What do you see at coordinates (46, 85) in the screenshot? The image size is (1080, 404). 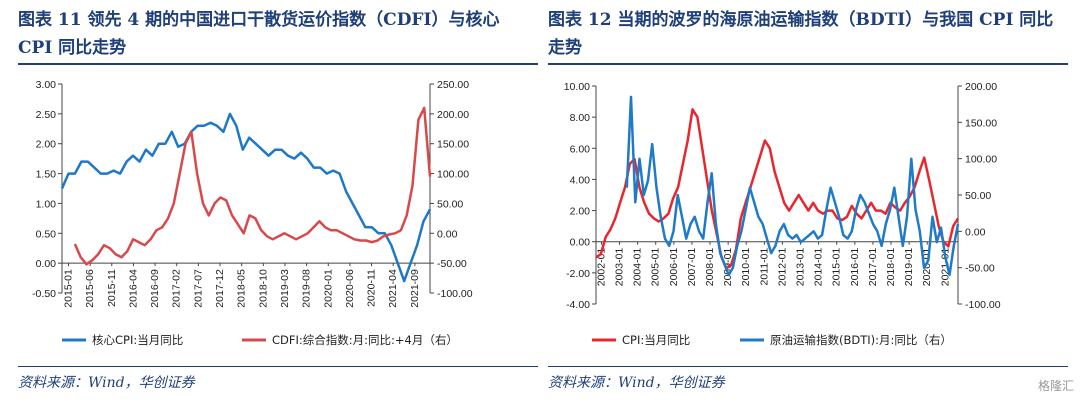 I see `left-tick-label: 3.00` at bounding box center [46, 85].